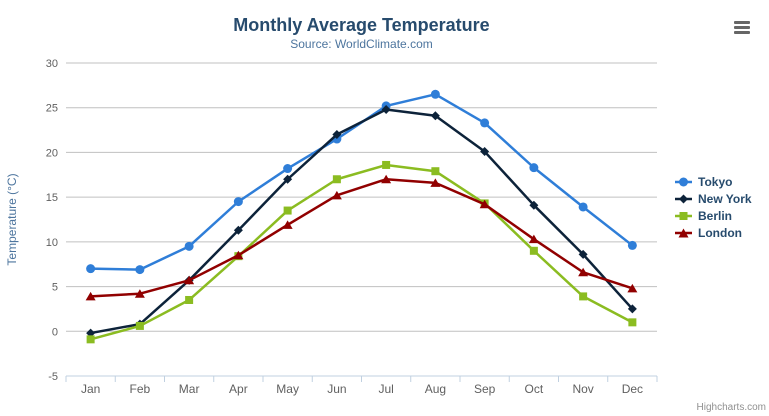  I want to click on chart-title: Monthly Average Temperature, so click(361, 25).